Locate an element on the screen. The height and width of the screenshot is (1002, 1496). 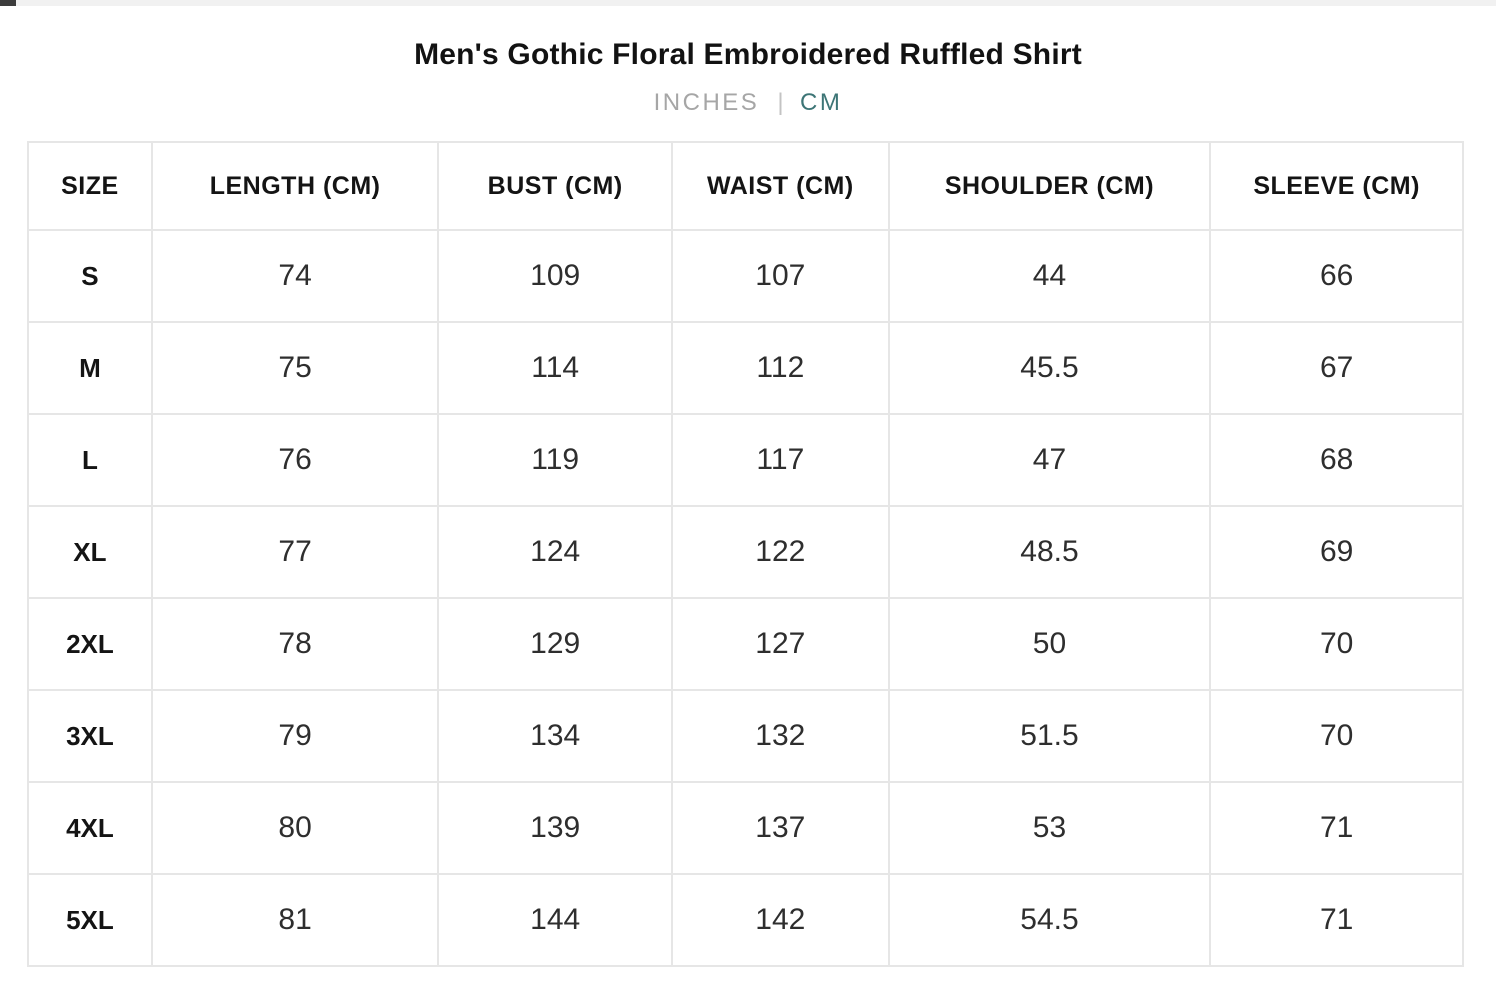
table-row: 3XL 79 134 132 51.5 70 is located at coordinates (745, 736).